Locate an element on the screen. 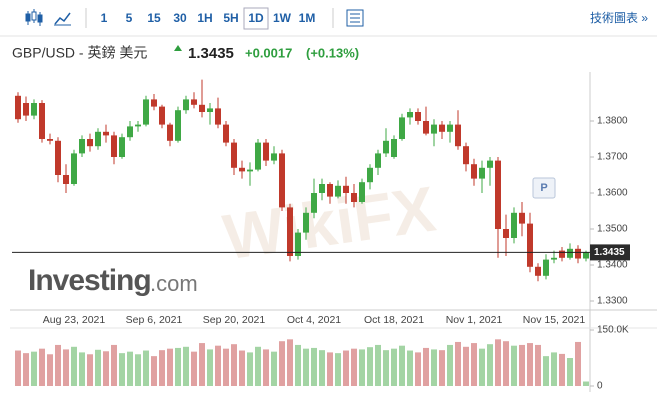 Image resolution: width=657 pixels, height=405 pixels. x-tick-label: Oct 18, 2021 is located at coordinates (394, 320).